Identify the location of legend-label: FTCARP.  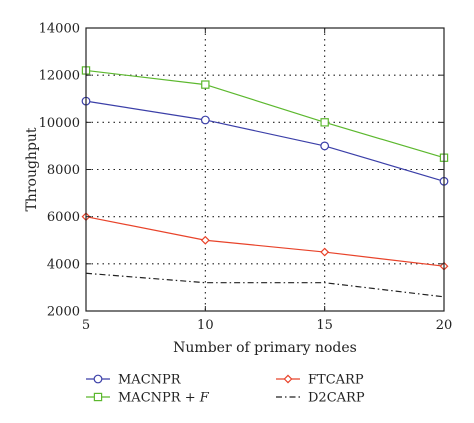
(336, 380).